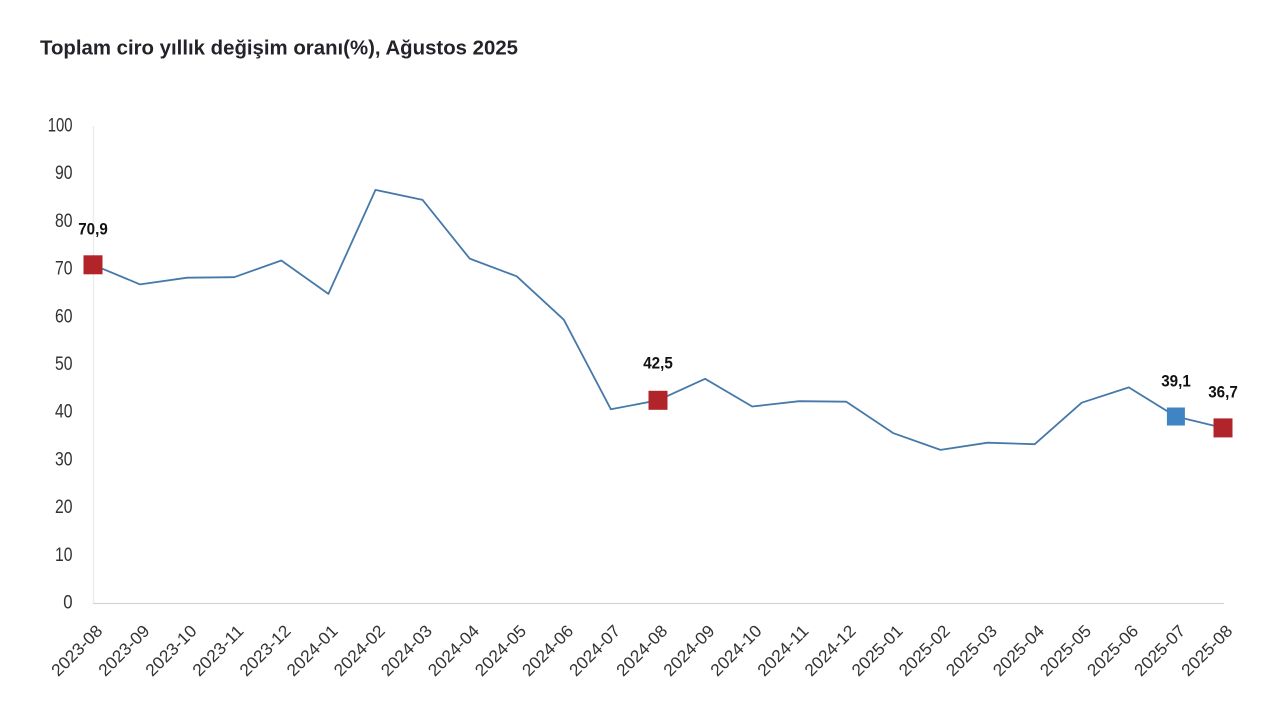 The image size is (1280, 711). Describe the element at coordinates (64, 507) in the screenshot. I see `svg-text: 20` at that location.